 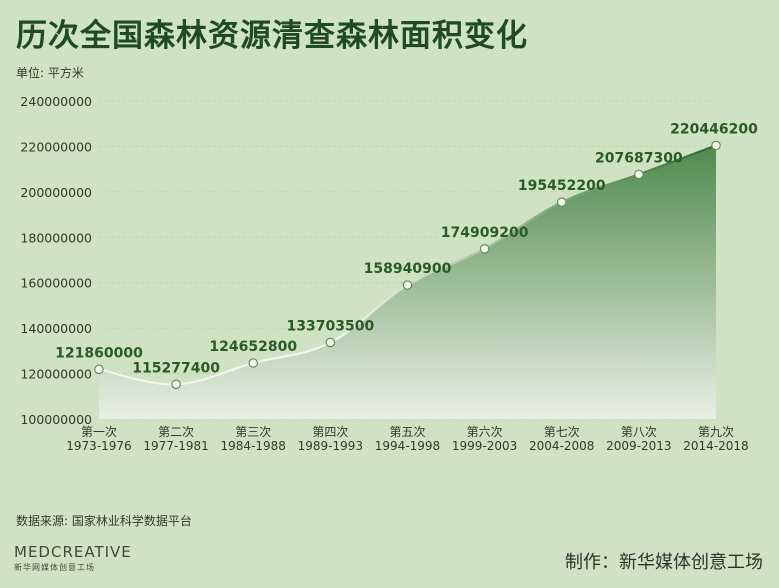 I want to click on x-tick-label: 第三次, so click(x=253, y=432).